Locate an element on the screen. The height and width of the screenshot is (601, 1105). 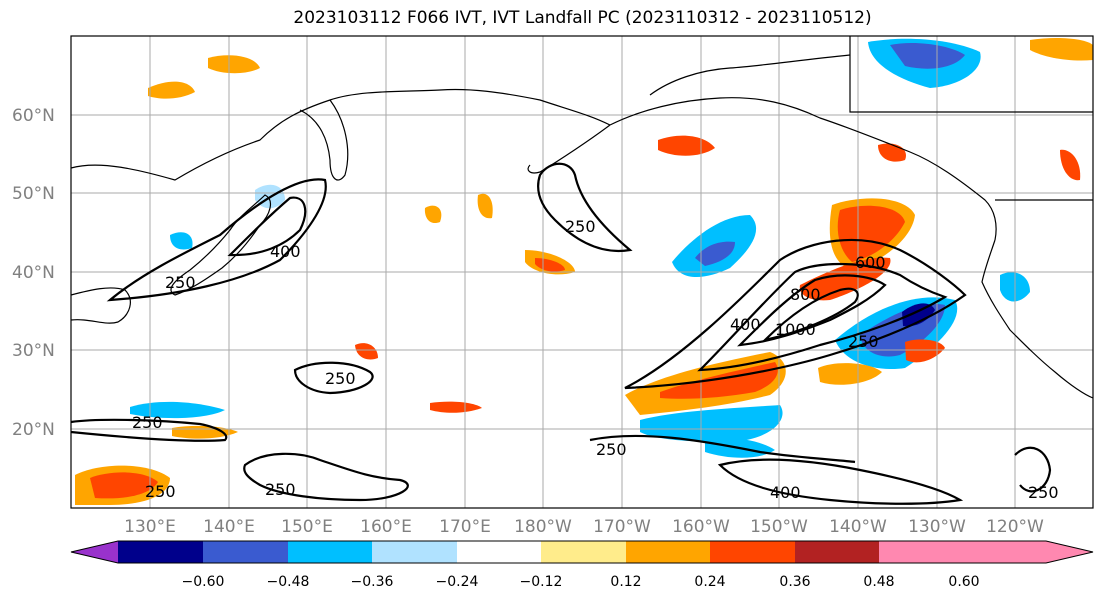
lat-label: 40°N is located at coordinates (33, 273).